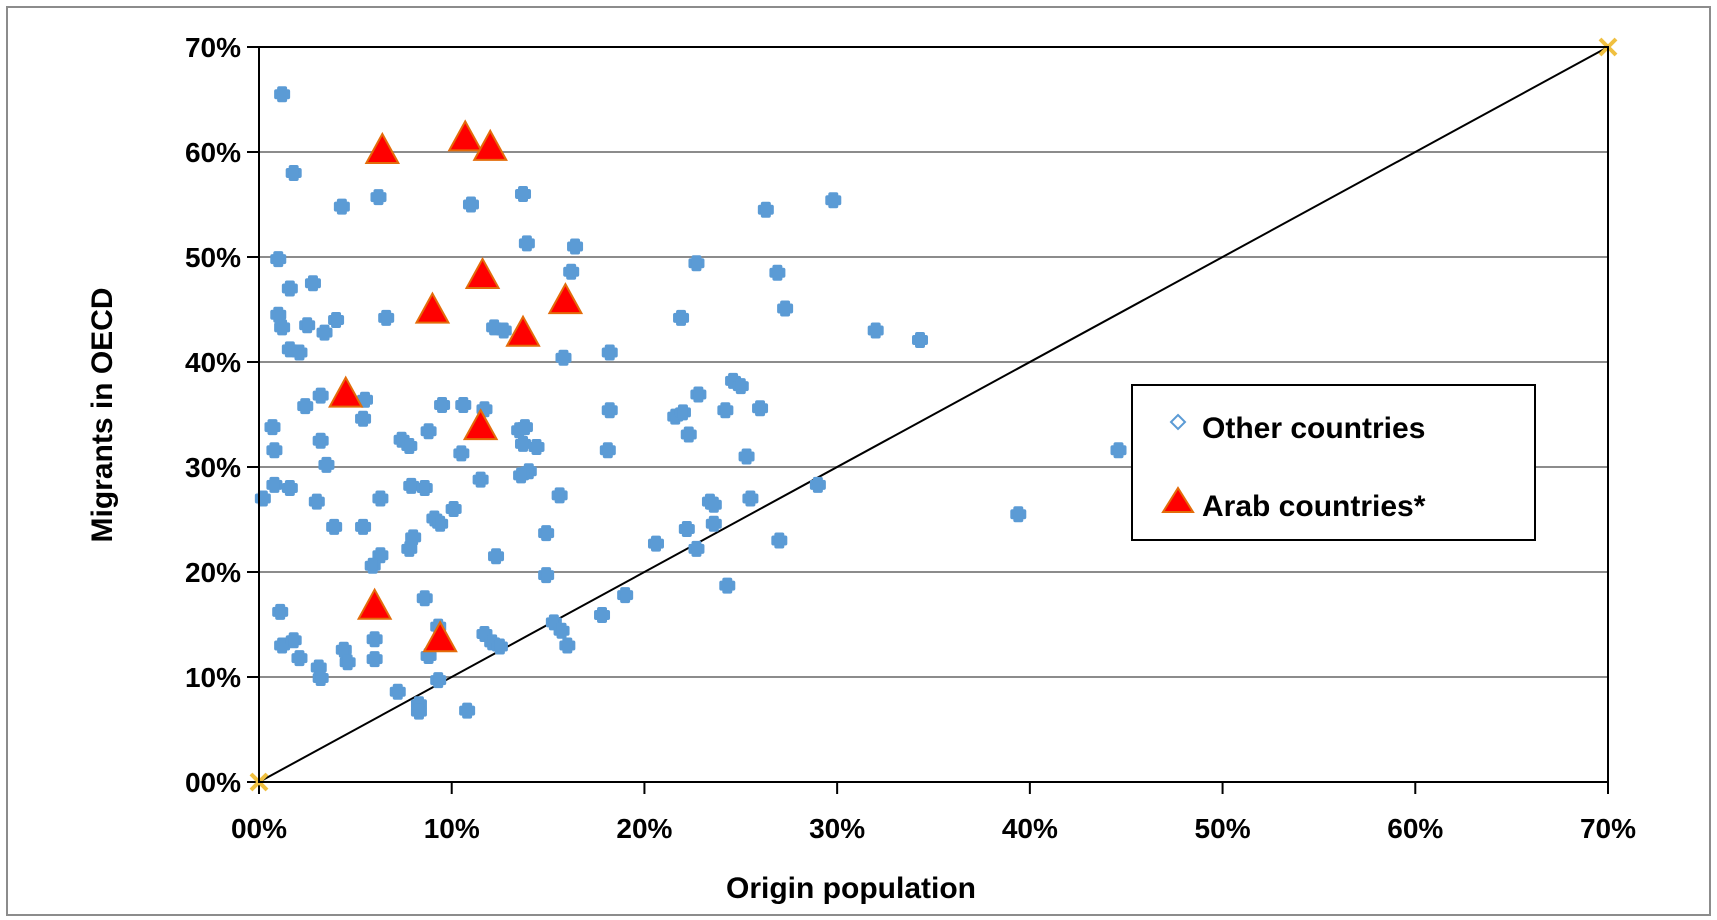  What do you see at coordinates (1178, 422) in the screenshot?
I see `legend-diamond-icon` at bounding box center [1178, 422].